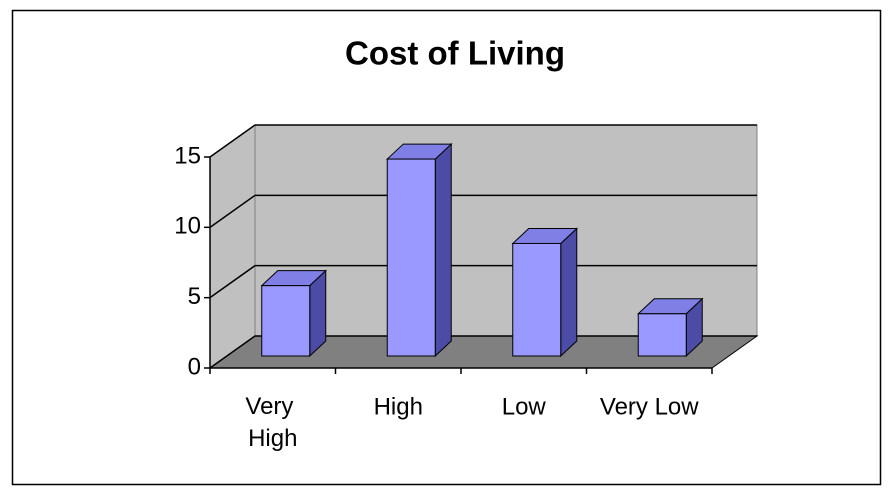  I want to click on y-tick-label: 0, so click(194, 366).